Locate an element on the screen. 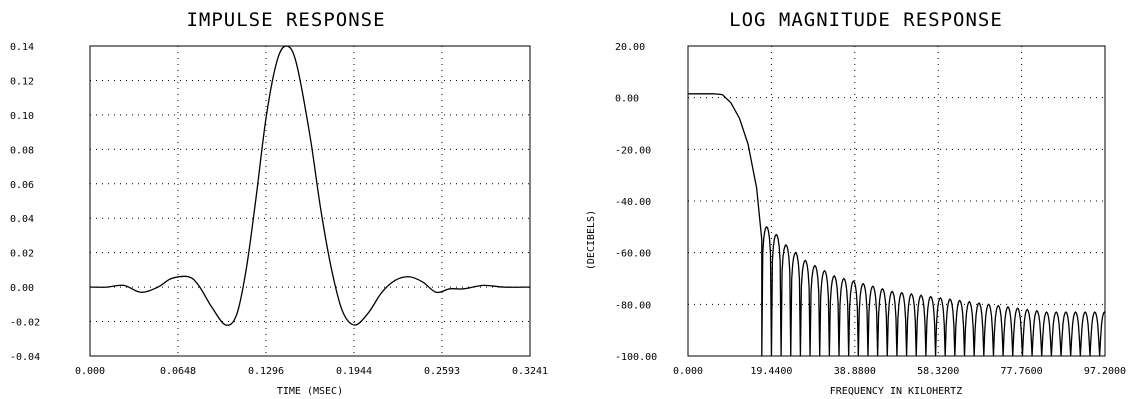  logmag-y-tick-label: -40.00 is located at coordinates (633, 202).